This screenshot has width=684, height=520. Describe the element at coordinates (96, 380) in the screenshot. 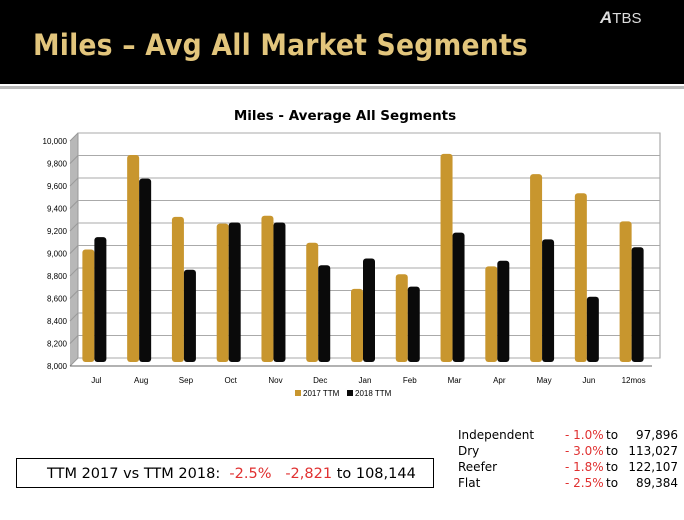

I see `x-tick-label: Jul` at that location.